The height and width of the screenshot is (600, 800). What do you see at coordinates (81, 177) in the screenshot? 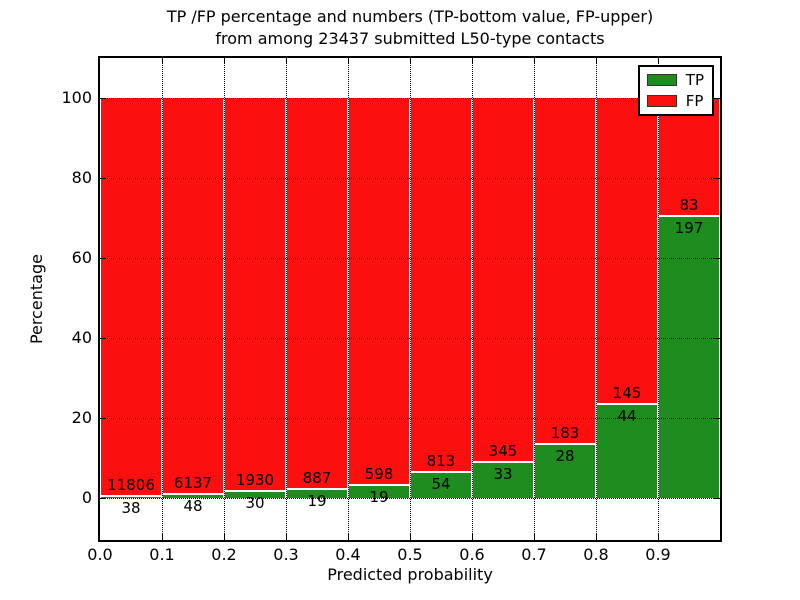
I see `y-tick-label: 80` at bounding box center [81, 177].